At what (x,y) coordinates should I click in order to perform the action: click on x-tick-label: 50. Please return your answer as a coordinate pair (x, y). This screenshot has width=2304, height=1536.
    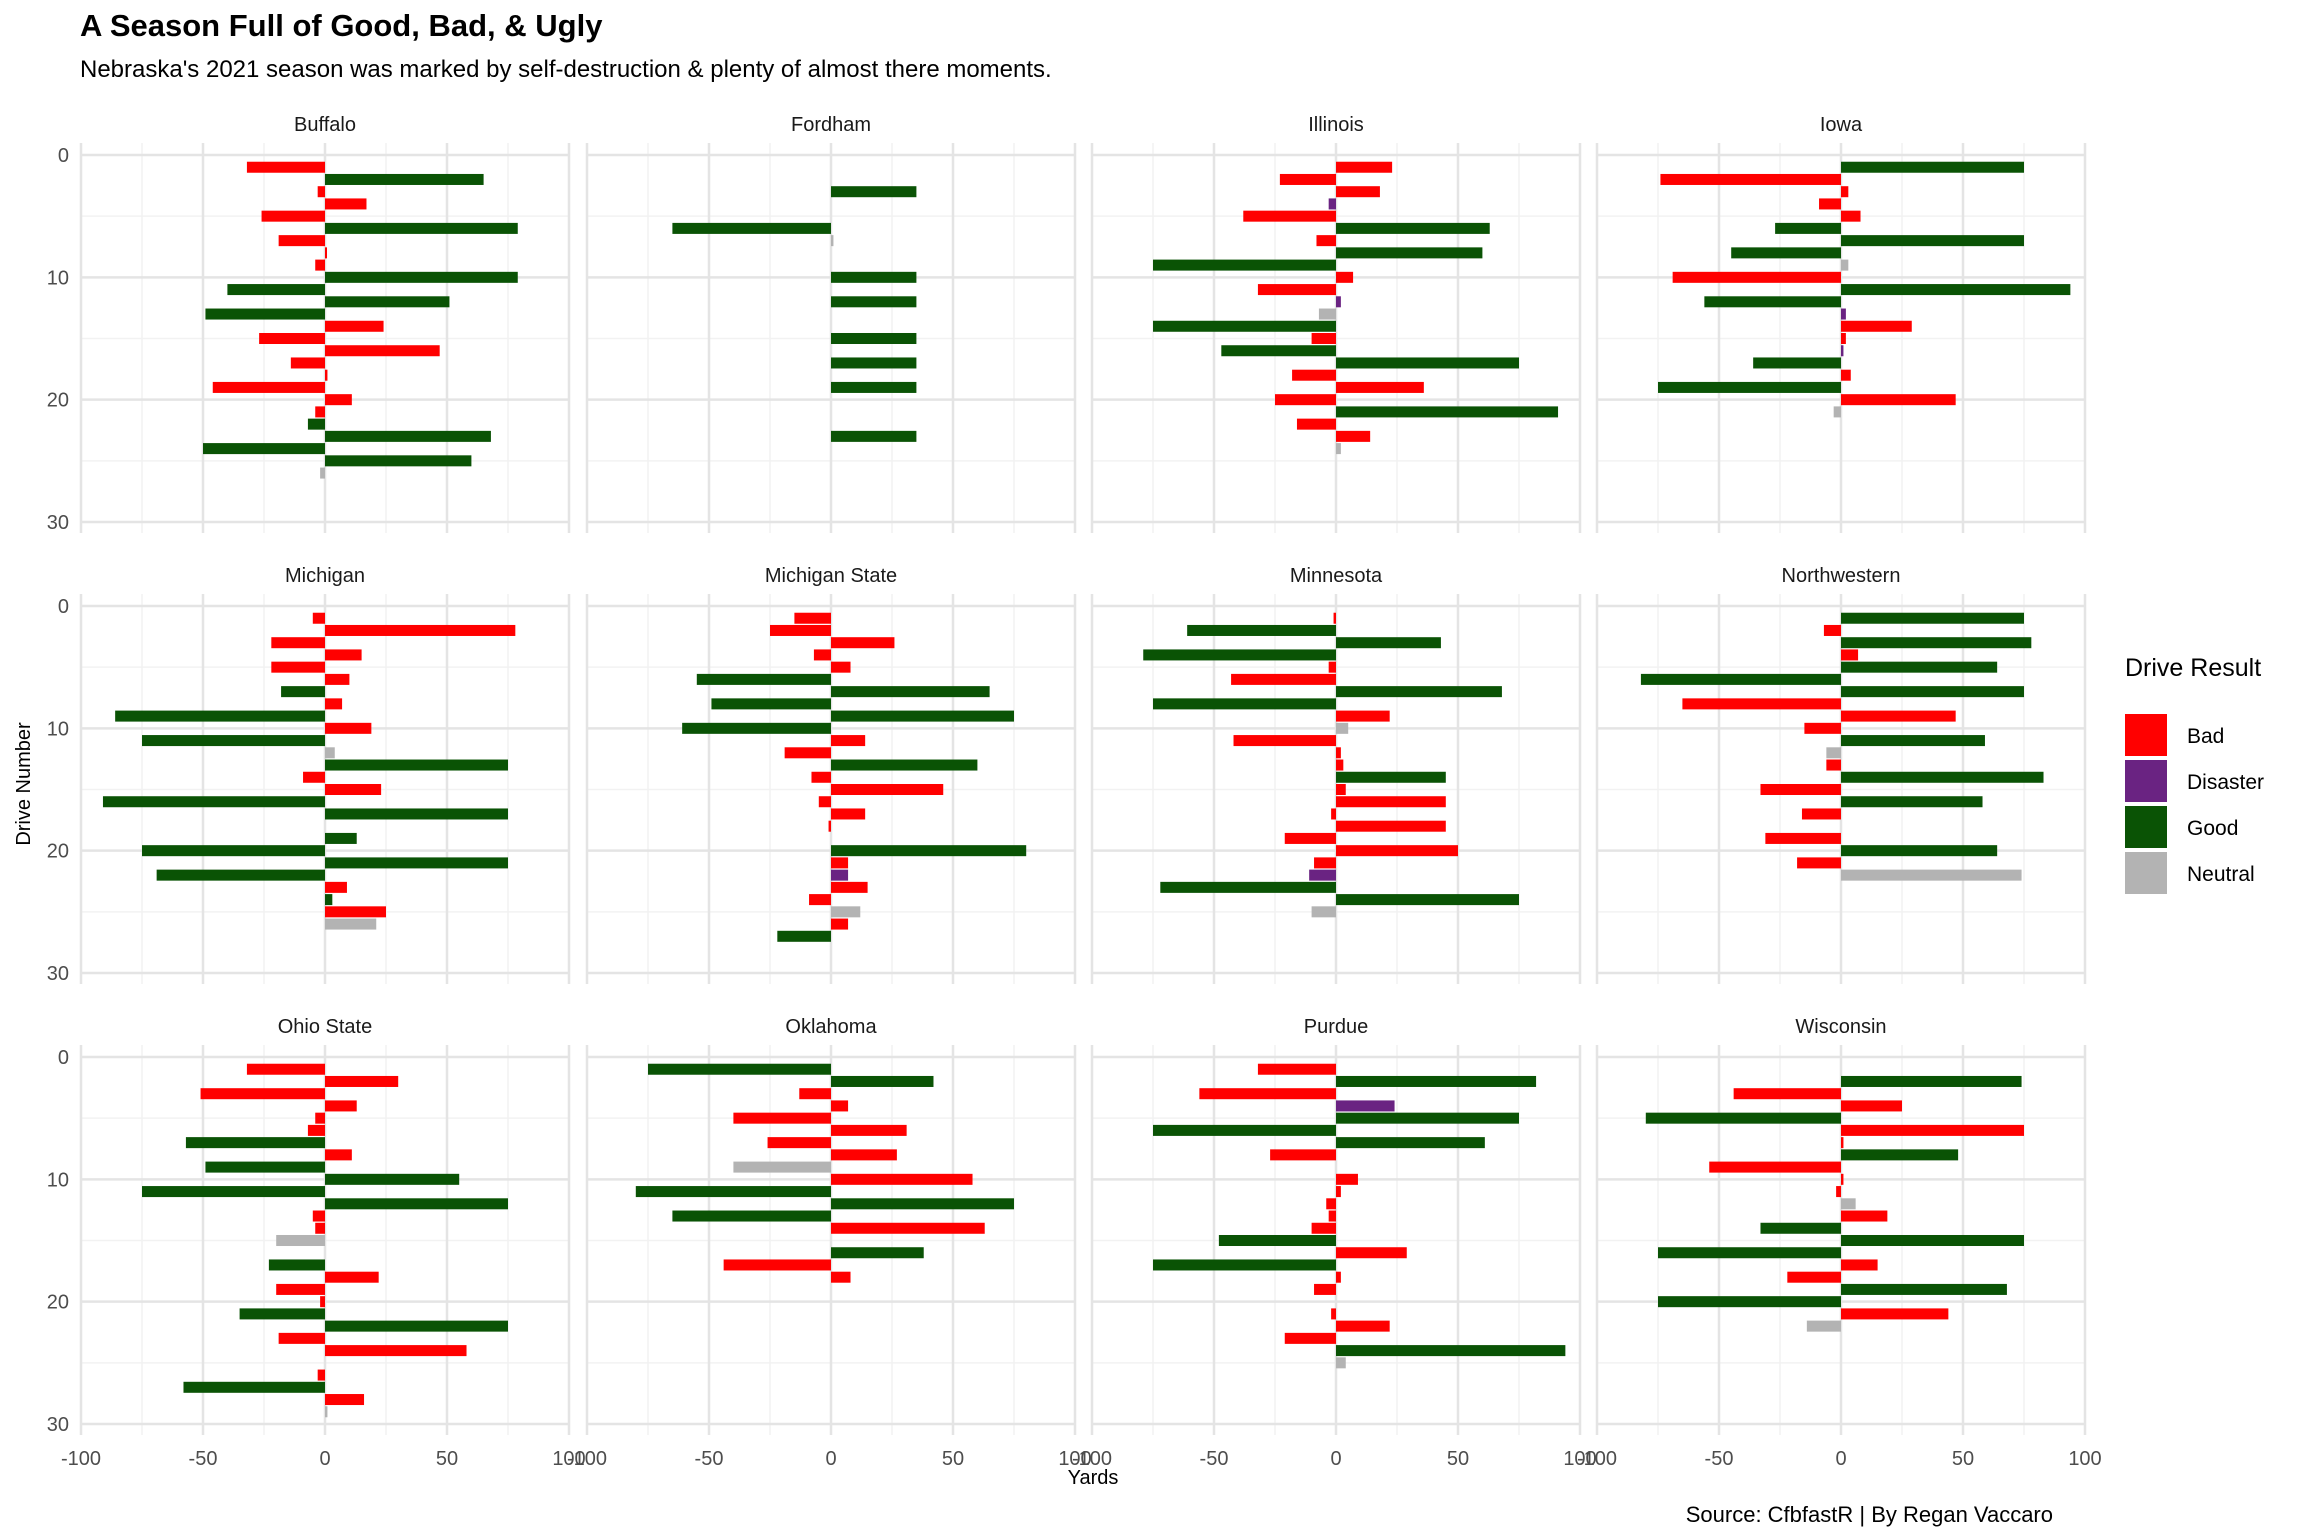
    Looking at the image, I should click on (1458, 1459).